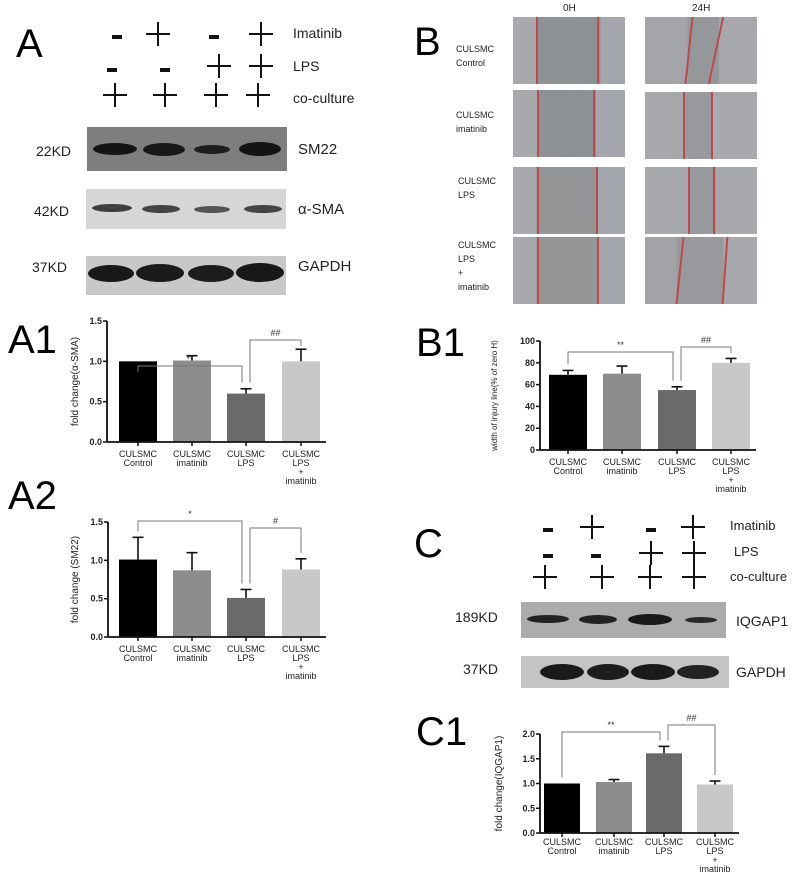 The height and width of the screenshot is (880, 800). I want to click on lane1-coculture-plus-icon, so click(115, 95).